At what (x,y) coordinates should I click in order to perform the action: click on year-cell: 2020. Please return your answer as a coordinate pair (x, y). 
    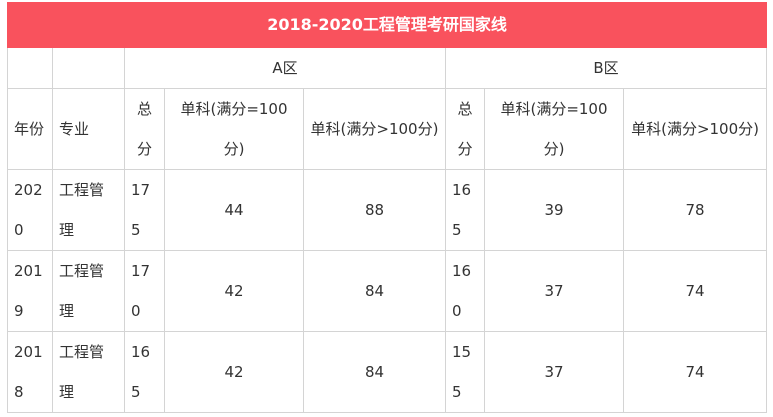
    Looking at the image, I should click on (30, 210).